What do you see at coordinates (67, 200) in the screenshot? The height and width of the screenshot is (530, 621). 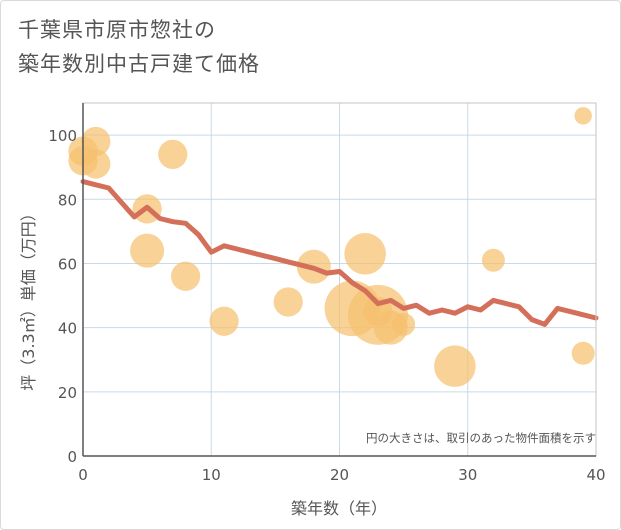 I see `y-tick-label: 80` at bounding box center [67, 200].